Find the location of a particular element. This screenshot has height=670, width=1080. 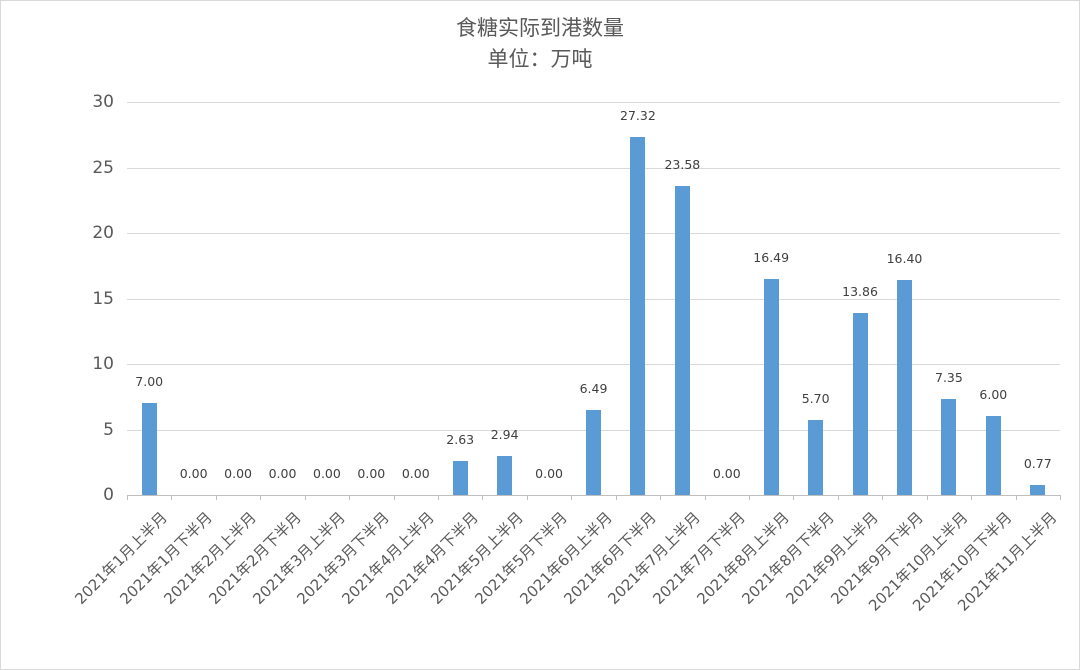

data-label: 27.32 is located at coordinates (638, 116).